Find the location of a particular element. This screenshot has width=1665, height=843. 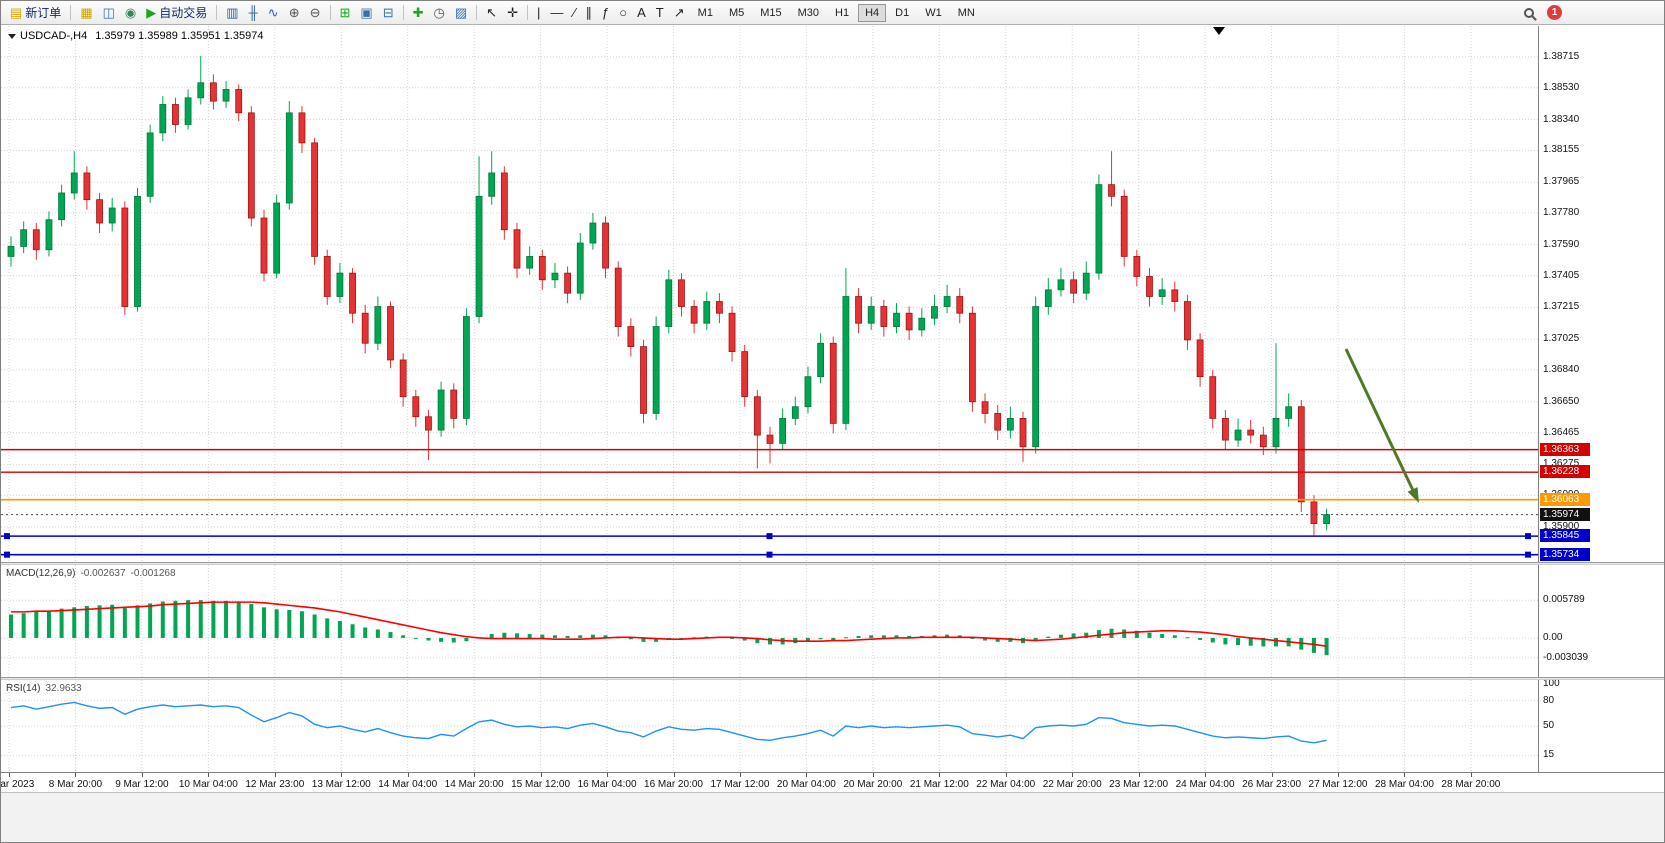

shapes-button: ○ is located at coordinates (623, 13).